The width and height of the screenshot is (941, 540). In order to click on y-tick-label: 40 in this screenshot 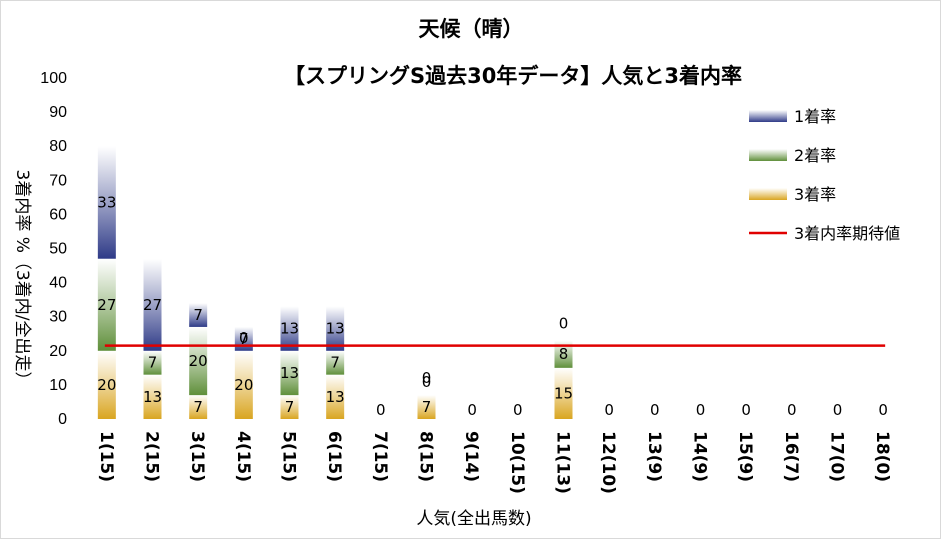, I will do `click(58, 283)`.